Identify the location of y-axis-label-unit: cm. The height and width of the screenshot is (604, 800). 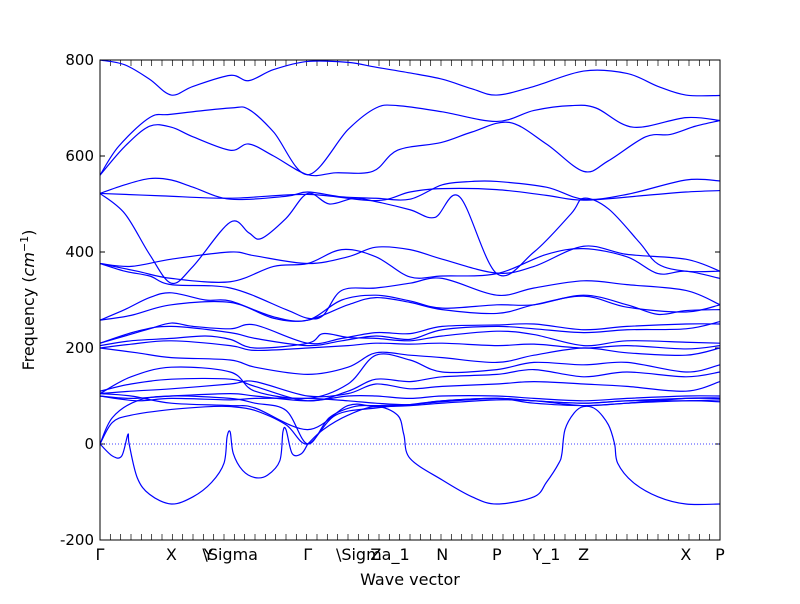
(28, 264).